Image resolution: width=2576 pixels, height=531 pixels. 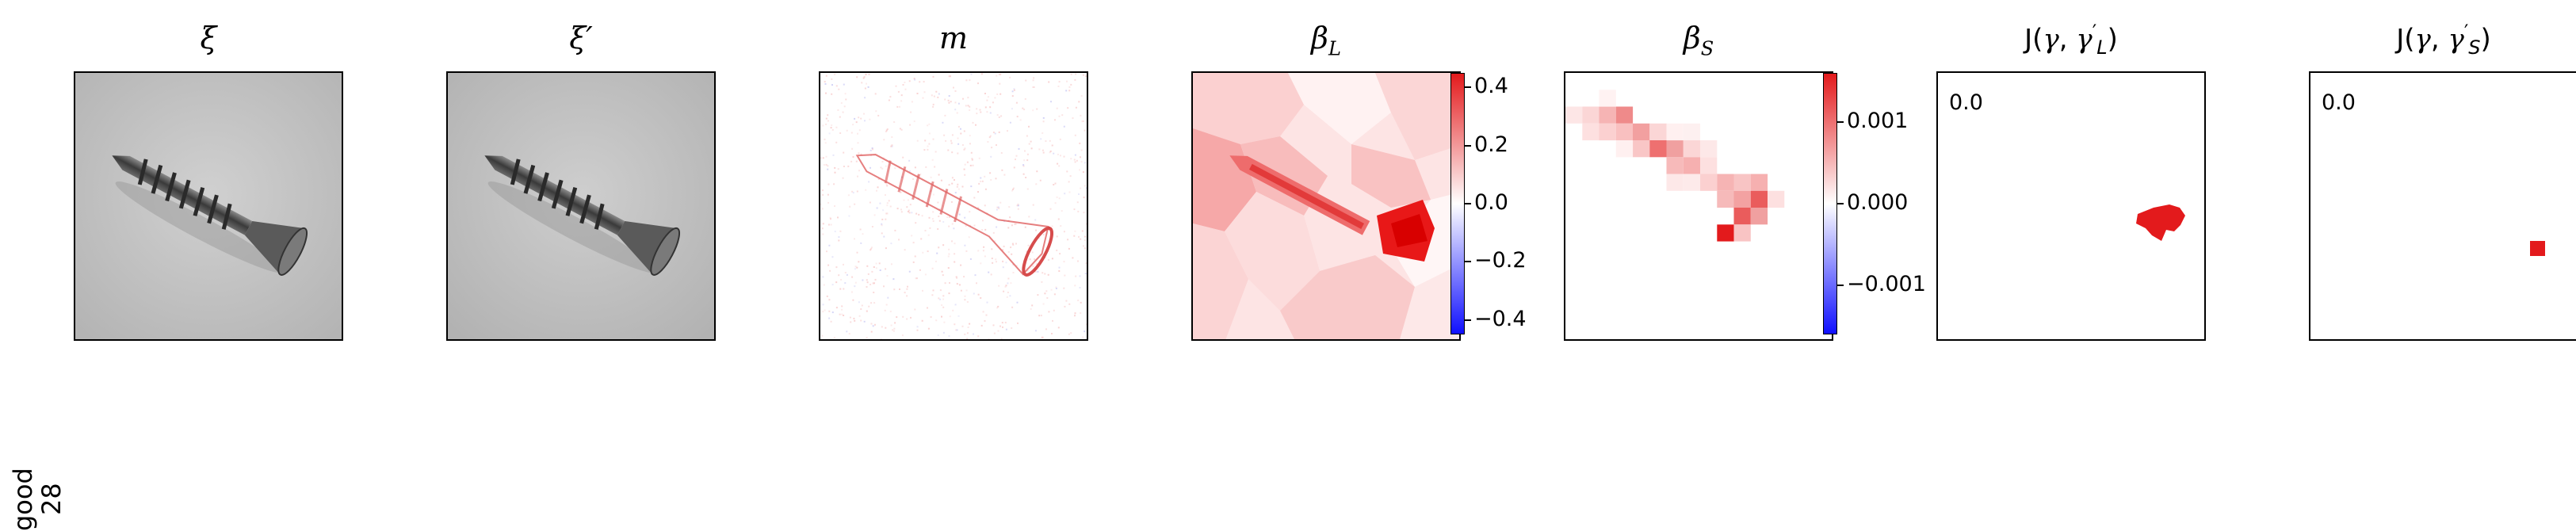 I want to click on panel-title-m-text: m, so click(x=954, y=38).